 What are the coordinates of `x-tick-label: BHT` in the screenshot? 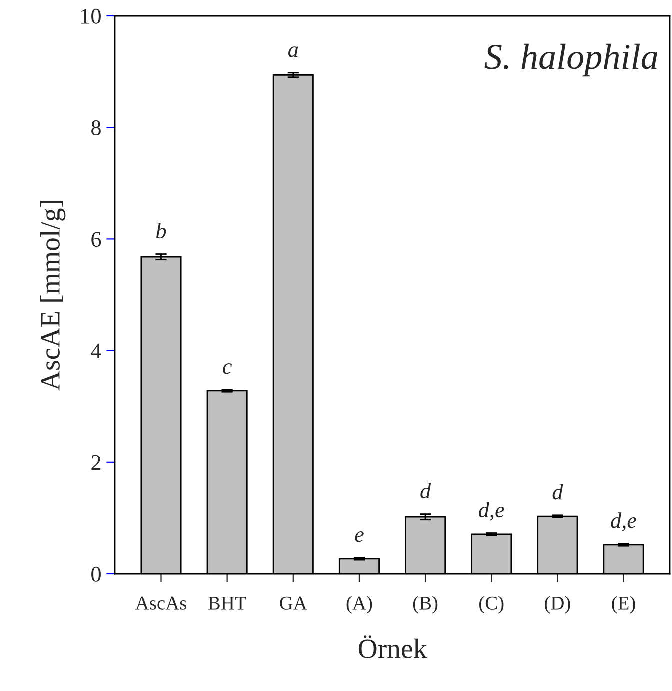 It's located at (227, 603).